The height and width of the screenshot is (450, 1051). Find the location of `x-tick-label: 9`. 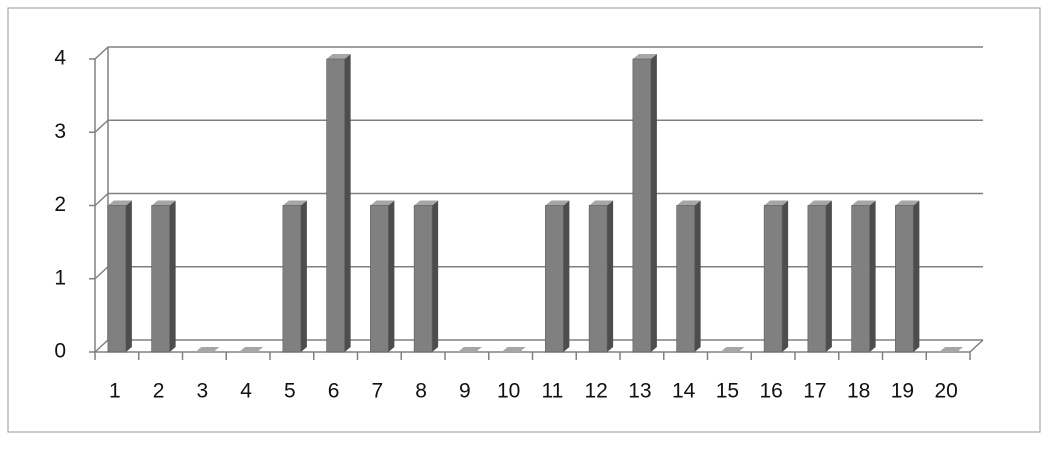

x-tick-label: 9 is located at coordinates (465, 391).